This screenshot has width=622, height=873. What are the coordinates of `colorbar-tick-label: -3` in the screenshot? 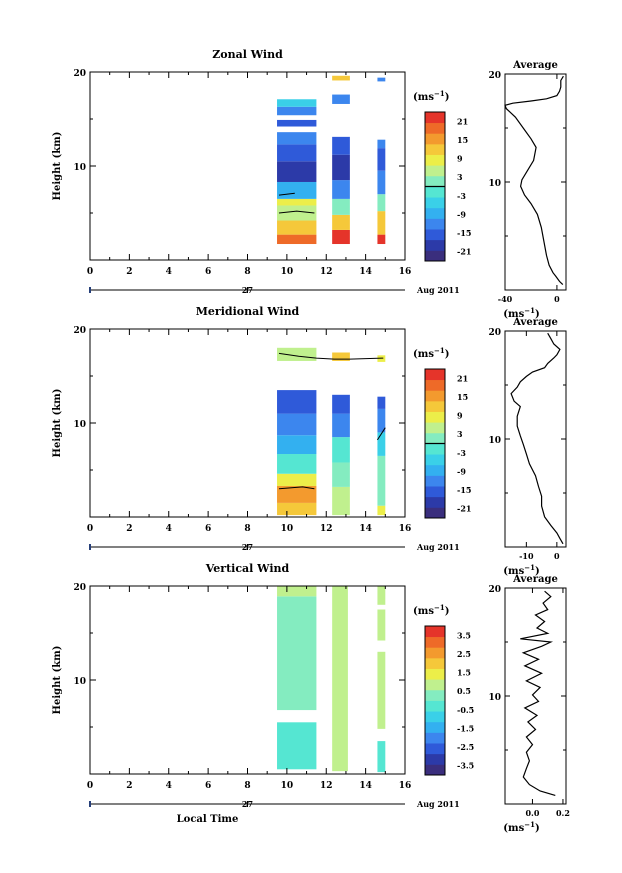 It's located at (461, 196).